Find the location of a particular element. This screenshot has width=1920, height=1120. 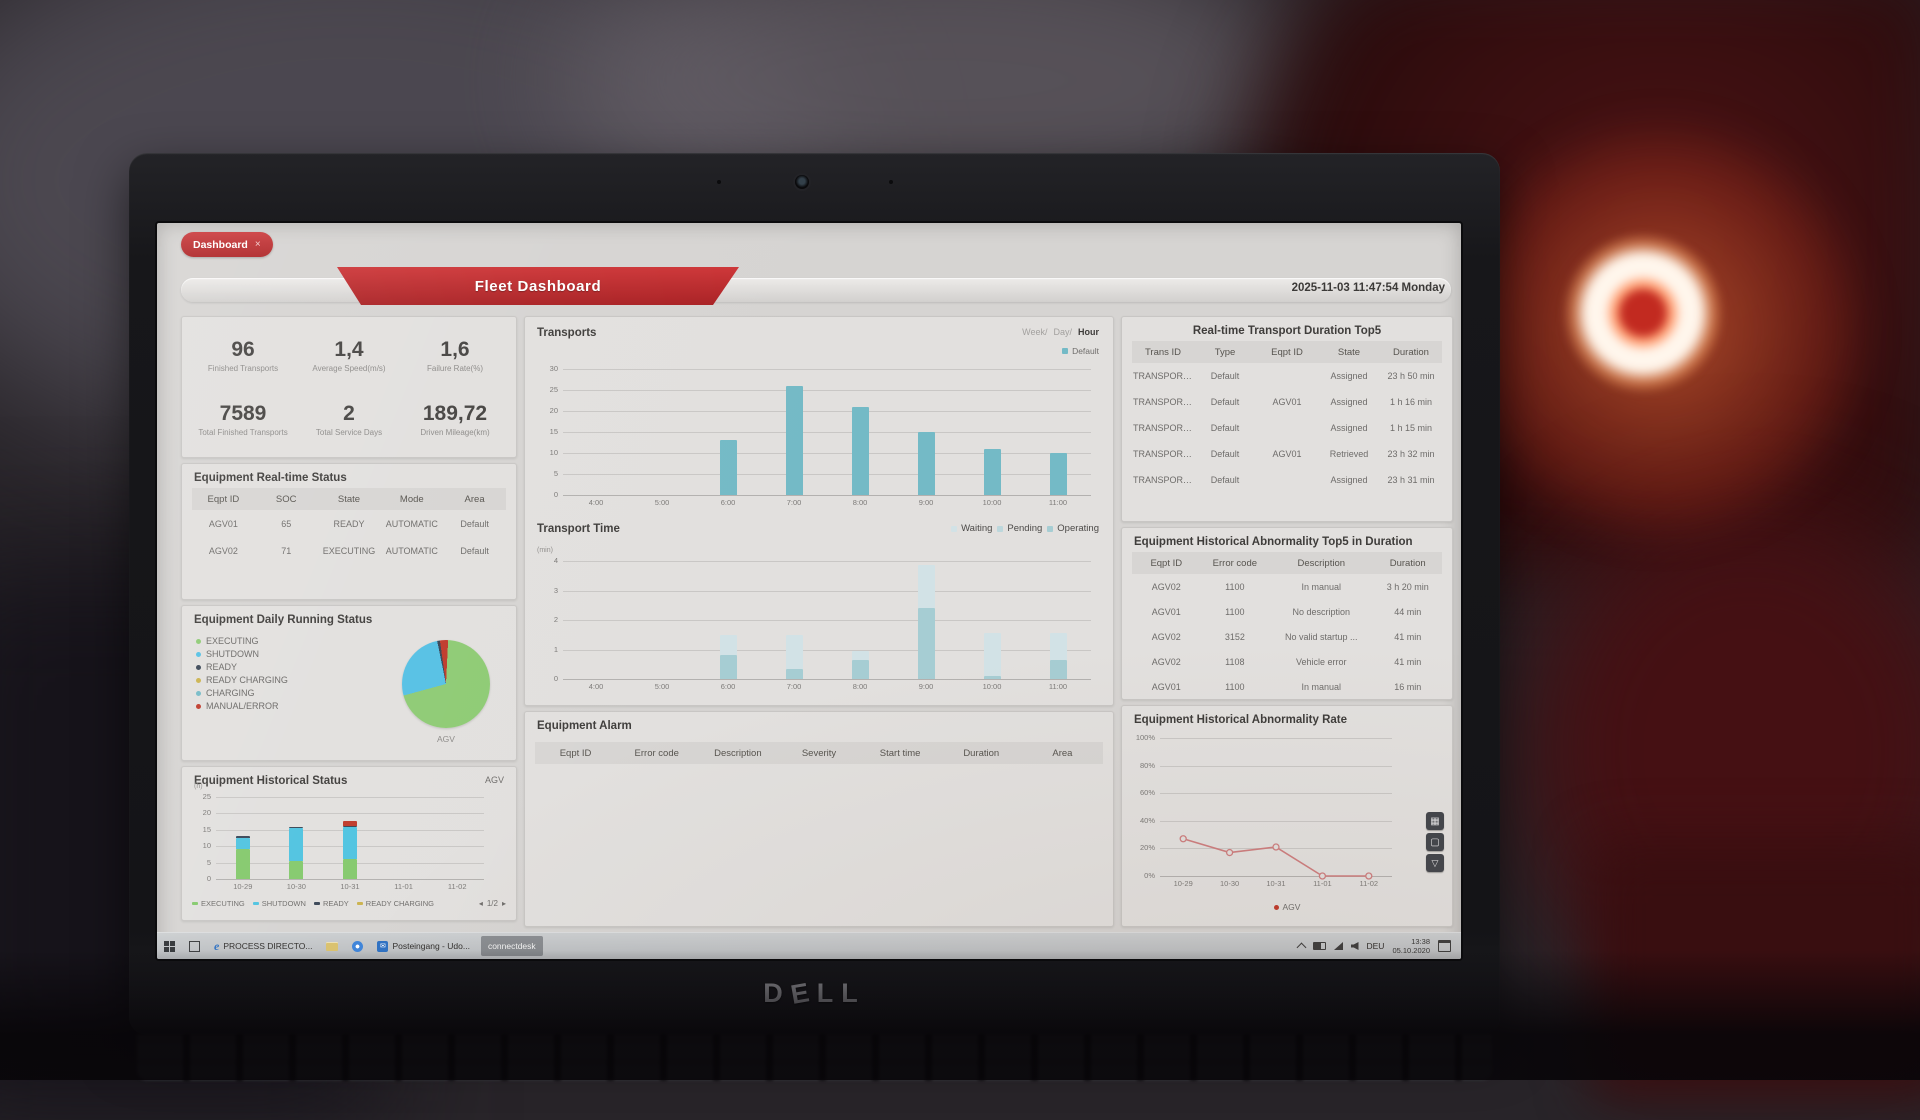

column-header: Type is located at coordinates (1225, 352).